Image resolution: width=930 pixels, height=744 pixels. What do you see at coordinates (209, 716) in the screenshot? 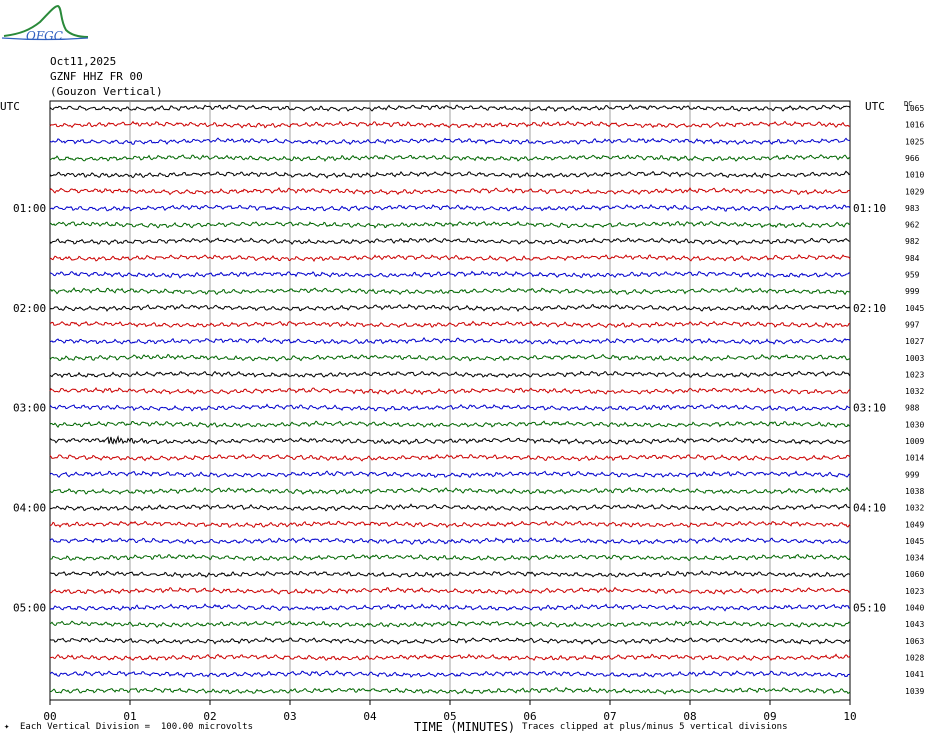
I see `x-tick-label: 02` at bounding box center [209, 716].